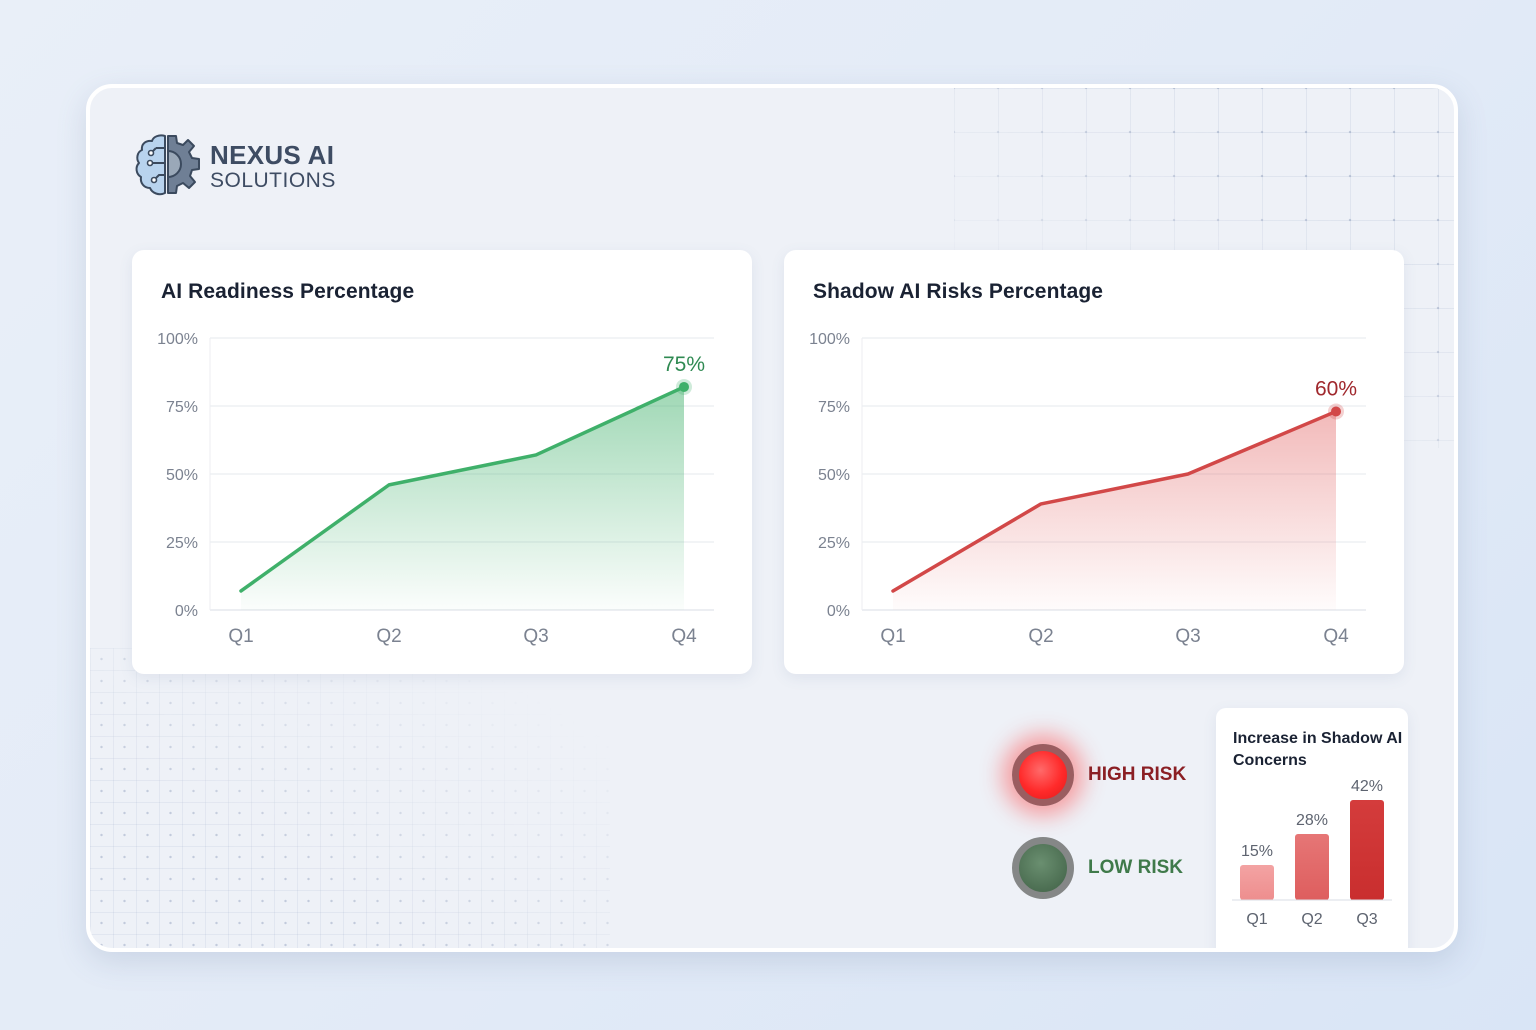  What do you see at coordinates (1135, 867) in the screenshot?
I see `low-risk-label: LOW RISK` at bounding box center [1135, 867].